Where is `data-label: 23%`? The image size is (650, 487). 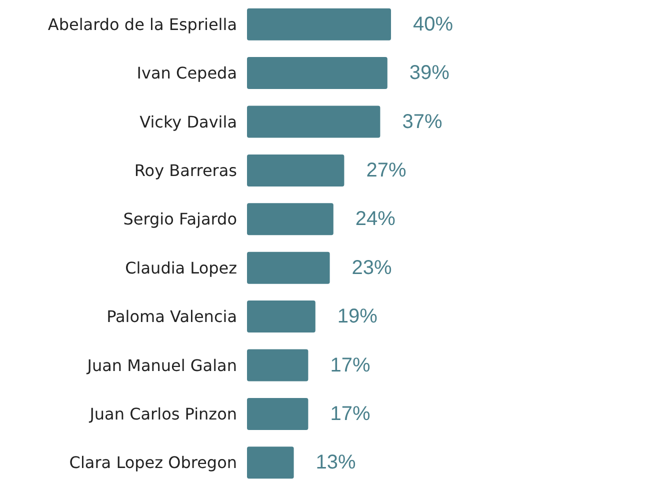 data-label: 23% is located at coordinates (372, 267).